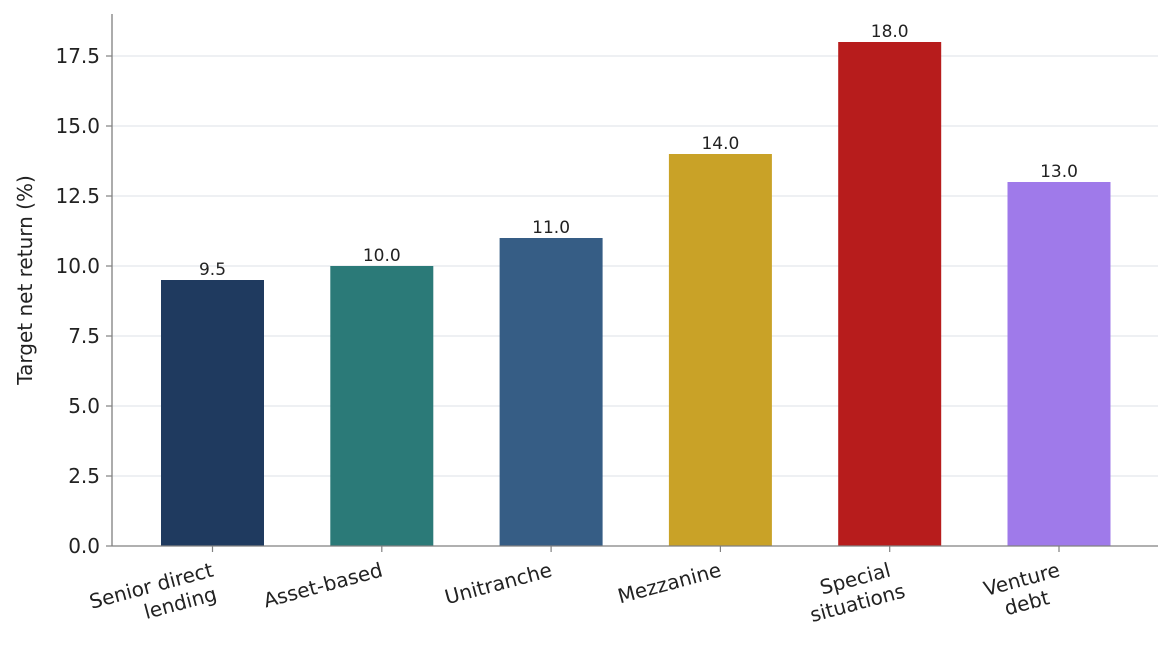  Describe the element at coordinates (720, 144) in the screenshot. I see `bar-value-label: 14.0` at that location.